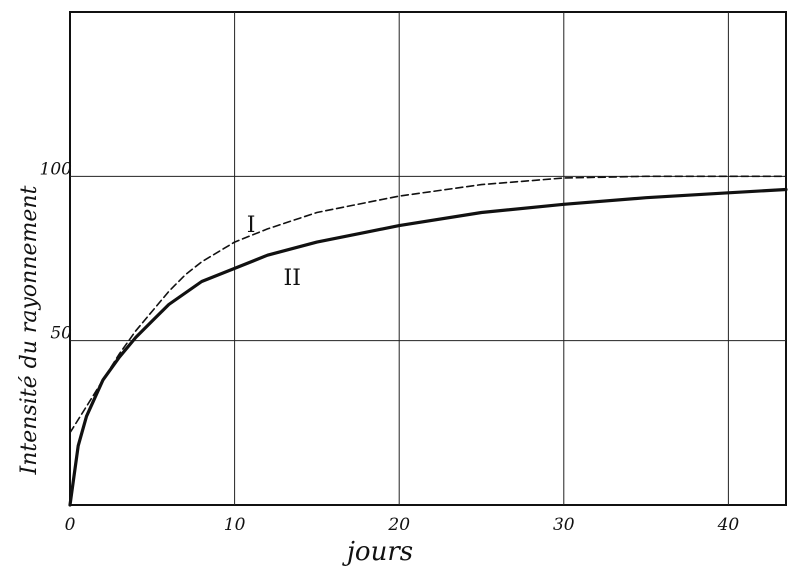 The image size is (800, 571). I want to click on series-label-i: I, so click(251, 225).